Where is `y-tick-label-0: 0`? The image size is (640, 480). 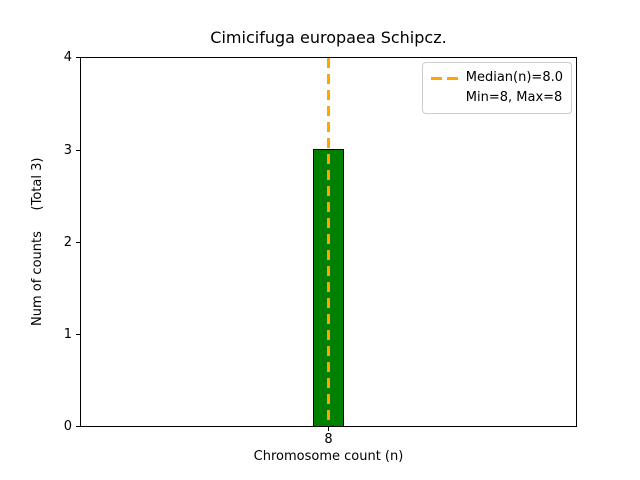
y-tick-label-0: 0 is located at coordinates (67, 426).